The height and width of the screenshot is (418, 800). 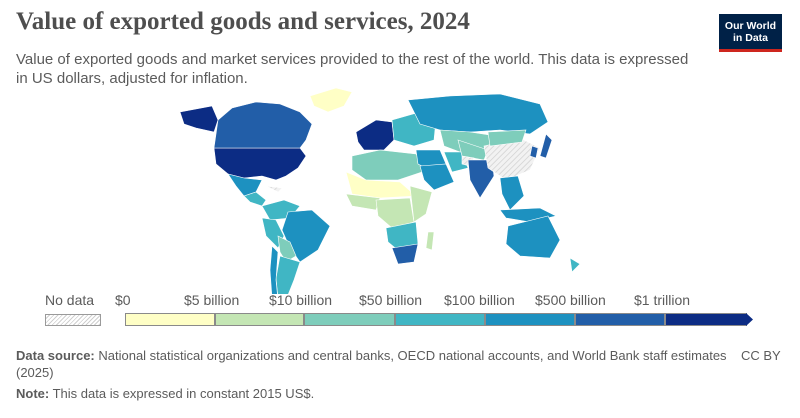 What do you see at coordinates (274, 189) in the screenshot?
I see `region-cuba: Cuba` at bounding box center [274, 189].